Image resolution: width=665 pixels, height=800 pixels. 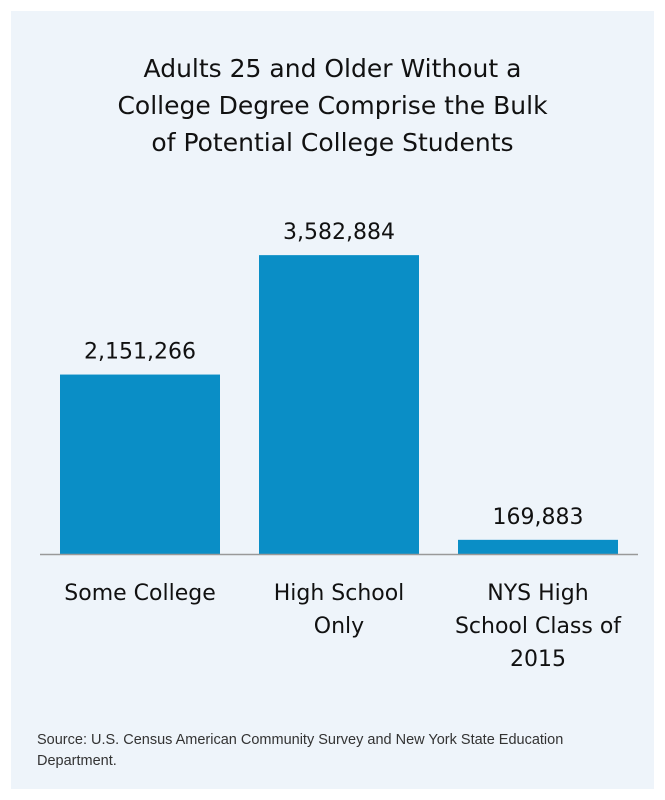 What do you see at coordinates (139, 593) in the screenshot?
I see `category-label-1-line-1: Some College` at bounding box center [139, 593].